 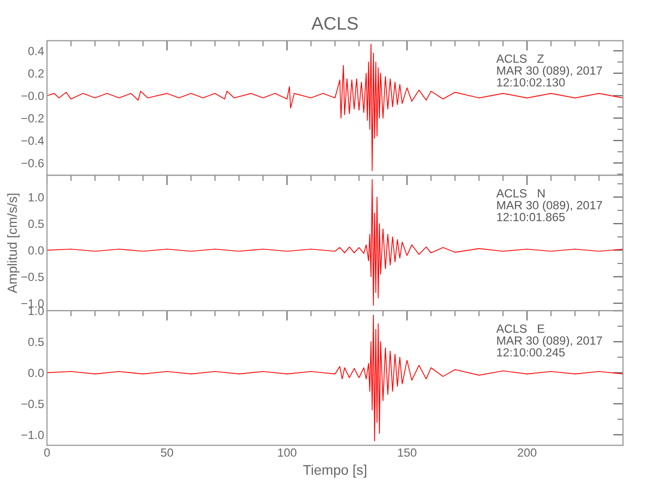 I want to click on annotation: ACLS E MAR 30 (089), 2017 12:10:00.245, so click(x=549, y=340).